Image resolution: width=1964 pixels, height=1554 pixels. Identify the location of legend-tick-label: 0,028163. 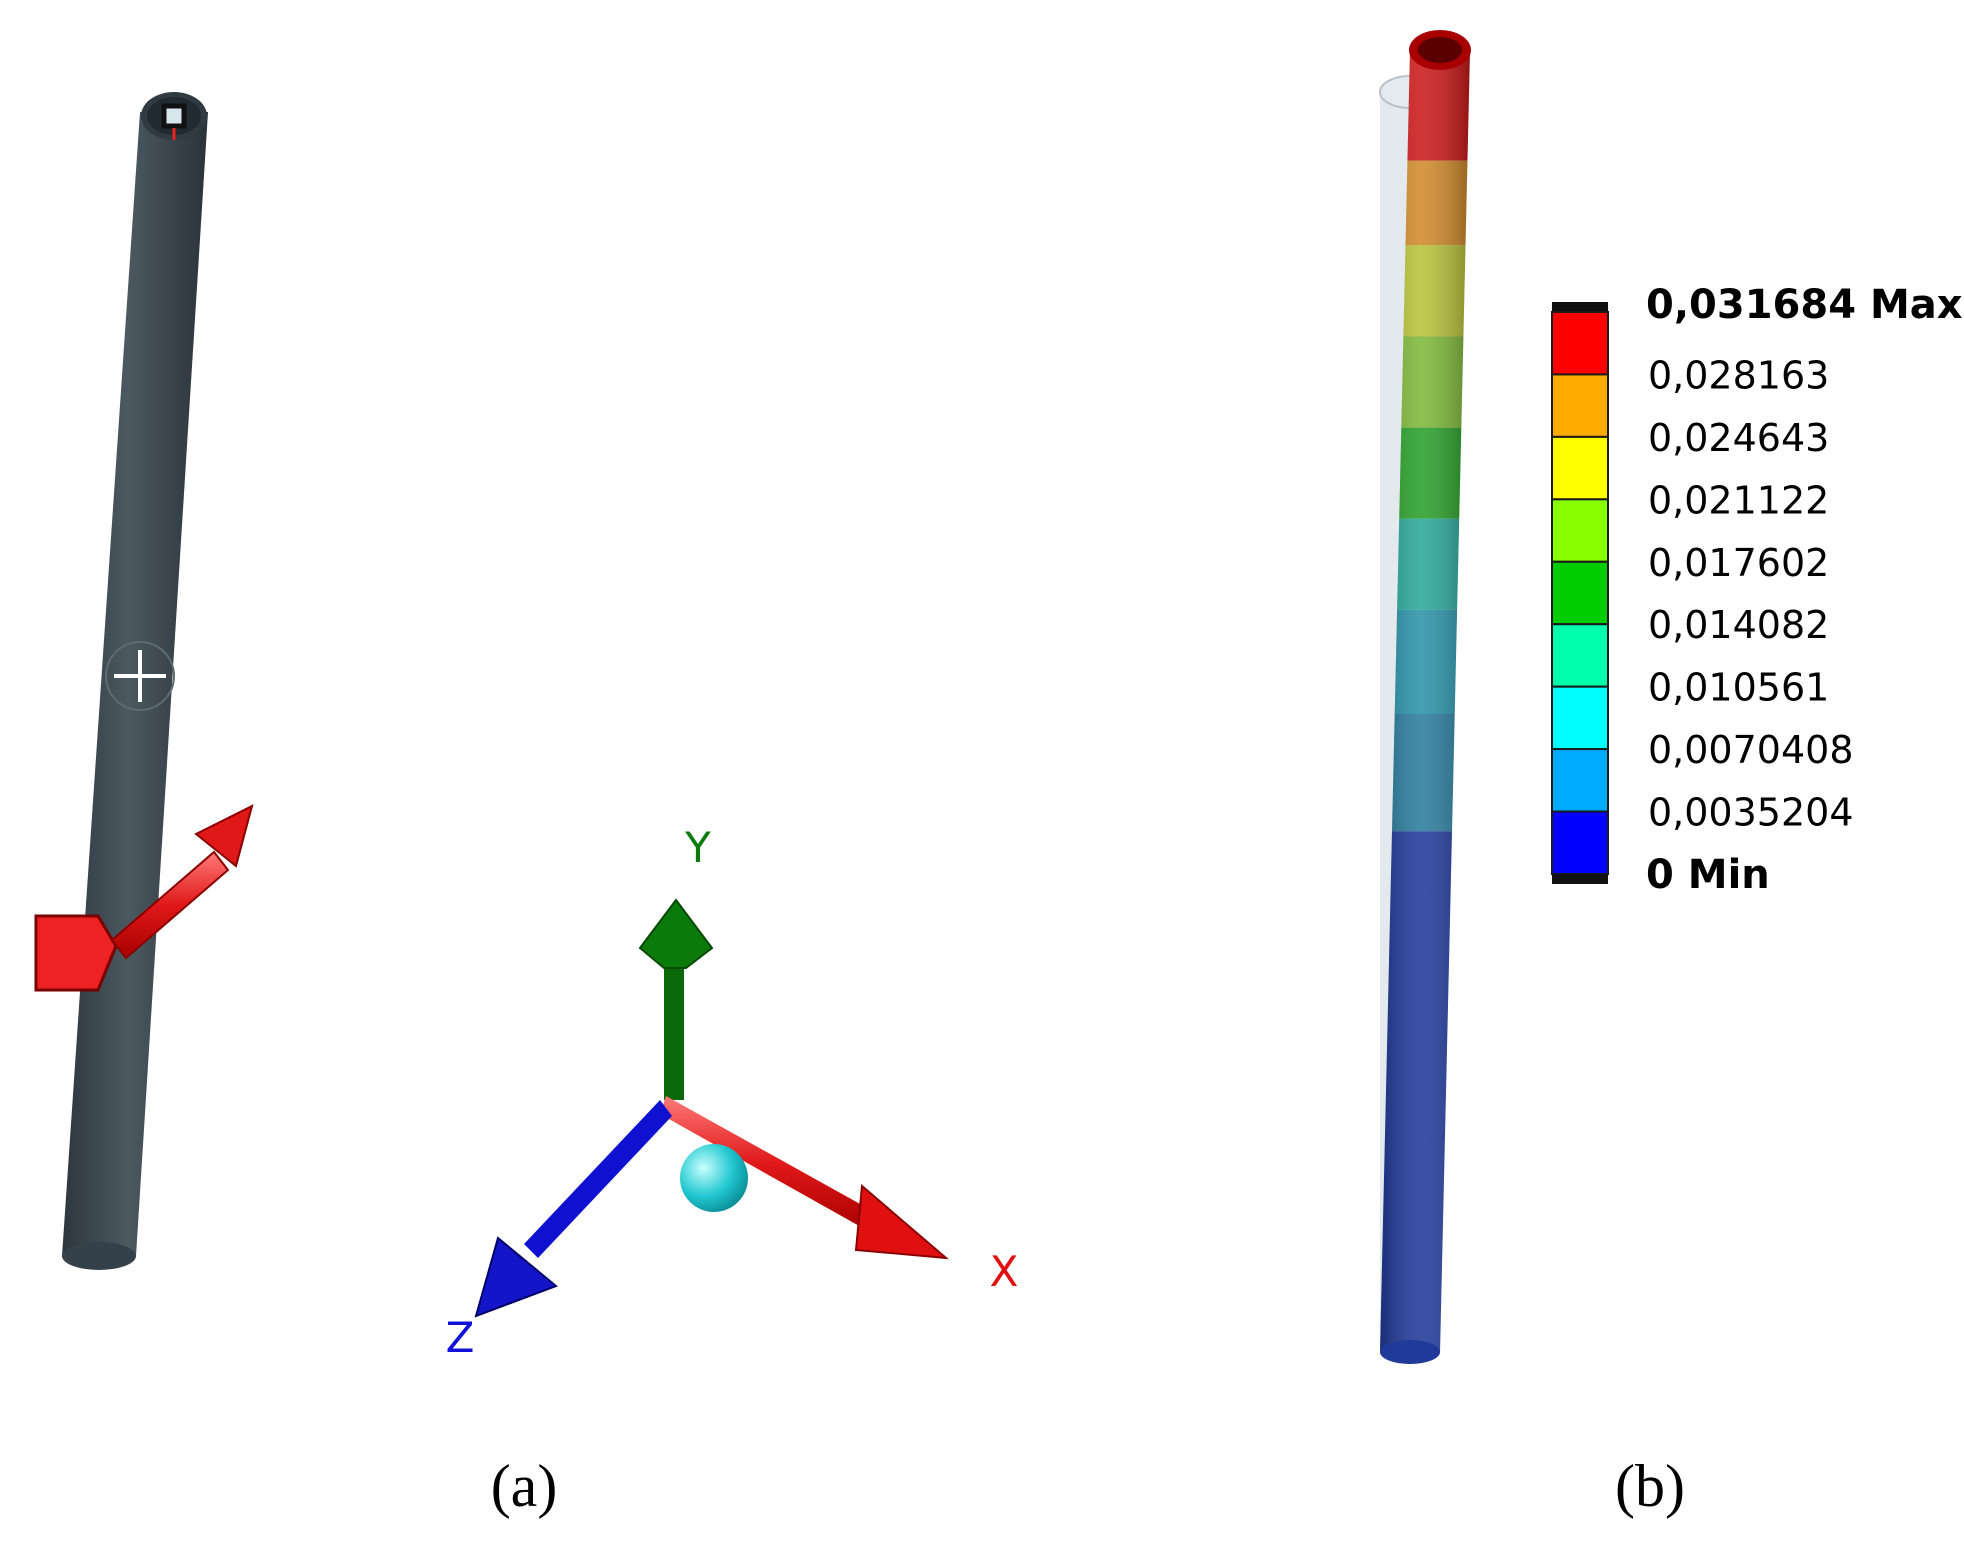
(1738, 375).